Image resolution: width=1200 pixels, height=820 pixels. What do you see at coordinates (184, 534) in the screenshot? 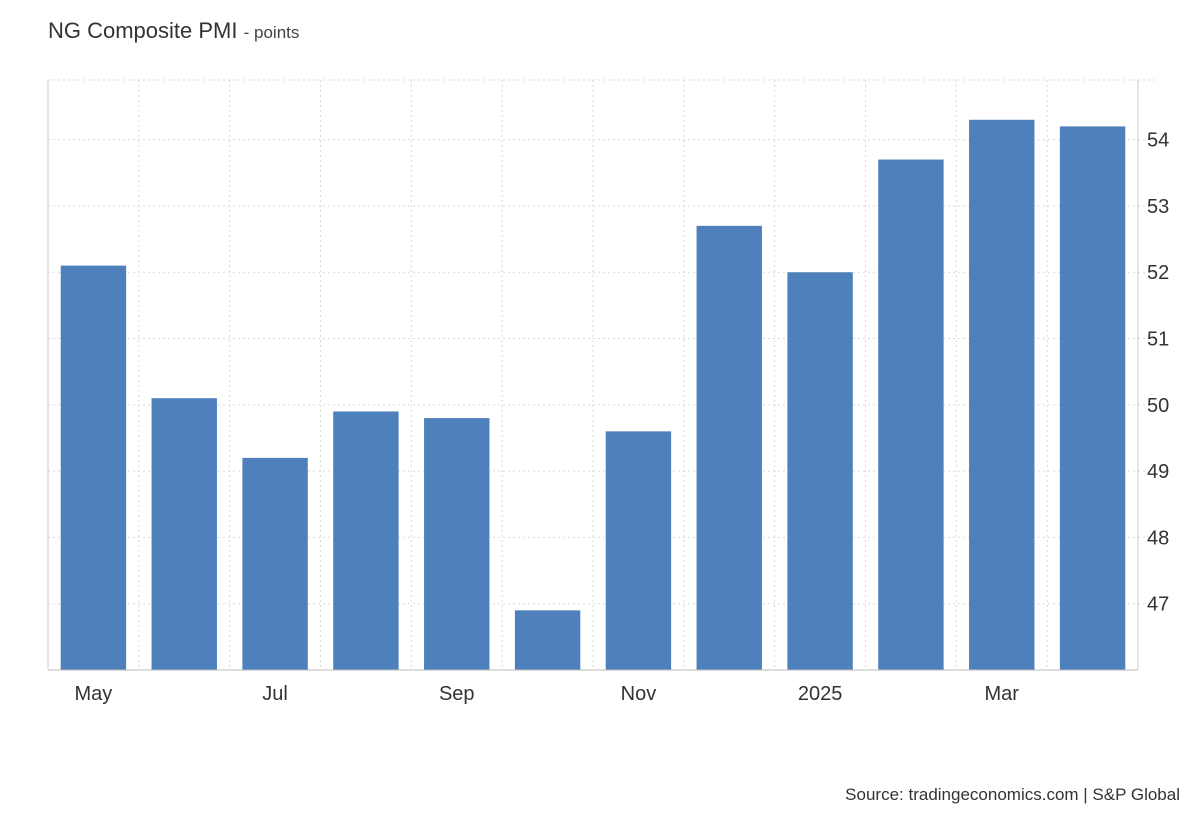
I see `bar-jun` at bounding box center [184, 534].